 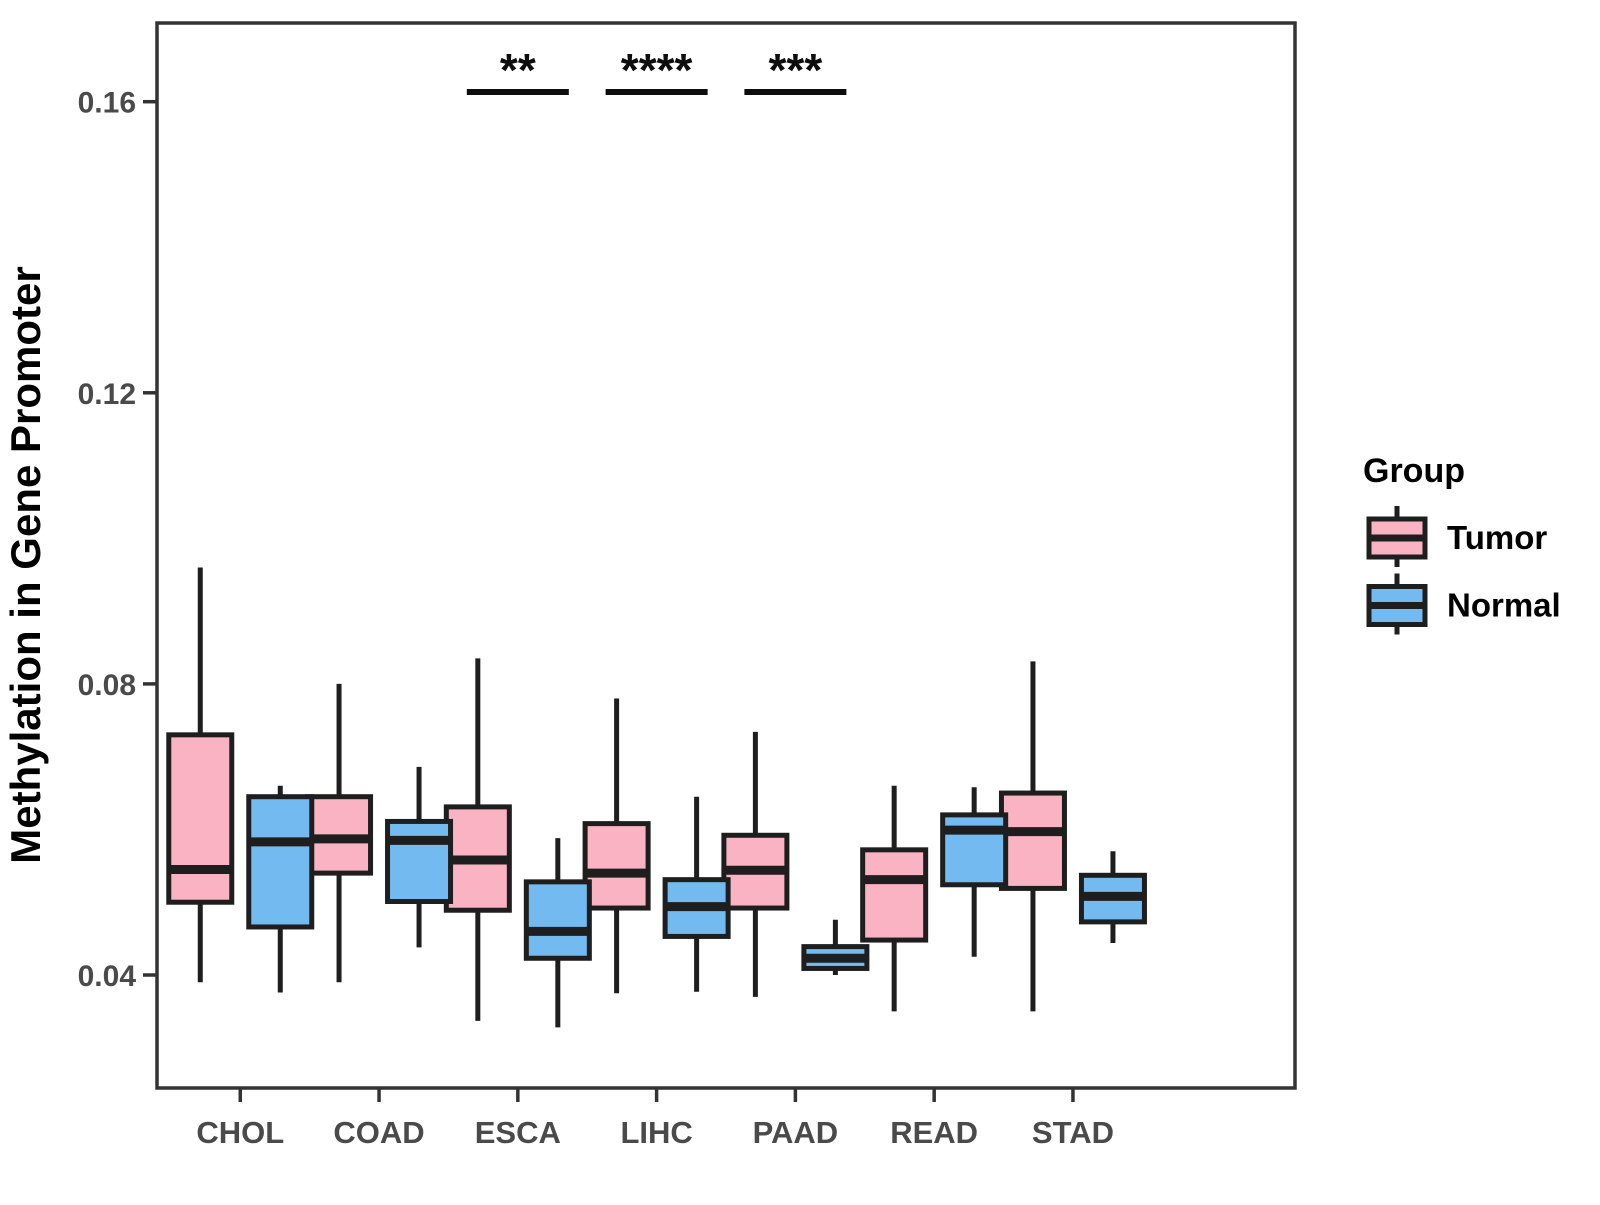 What do you see at coordinates (107, 685) in the screenshot?
I see `y-tick-label: 0.08` at bounding box center [107, 685].